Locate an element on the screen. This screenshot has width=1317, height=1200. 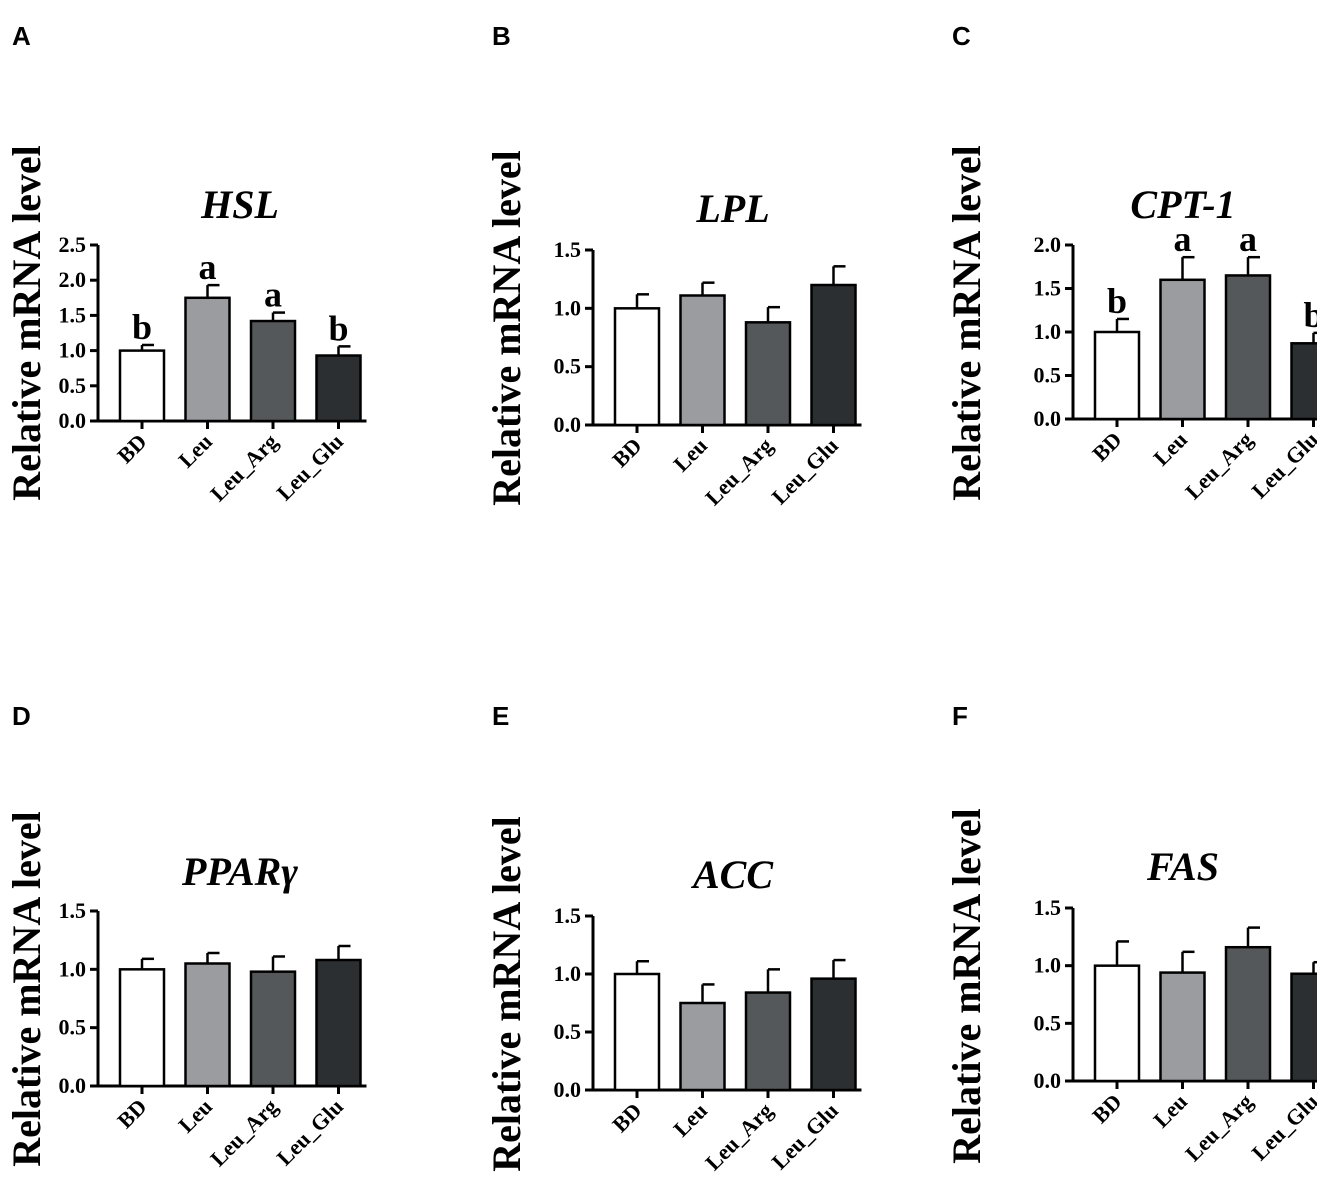
panel-letter: E is located at coordinates (500, 716).